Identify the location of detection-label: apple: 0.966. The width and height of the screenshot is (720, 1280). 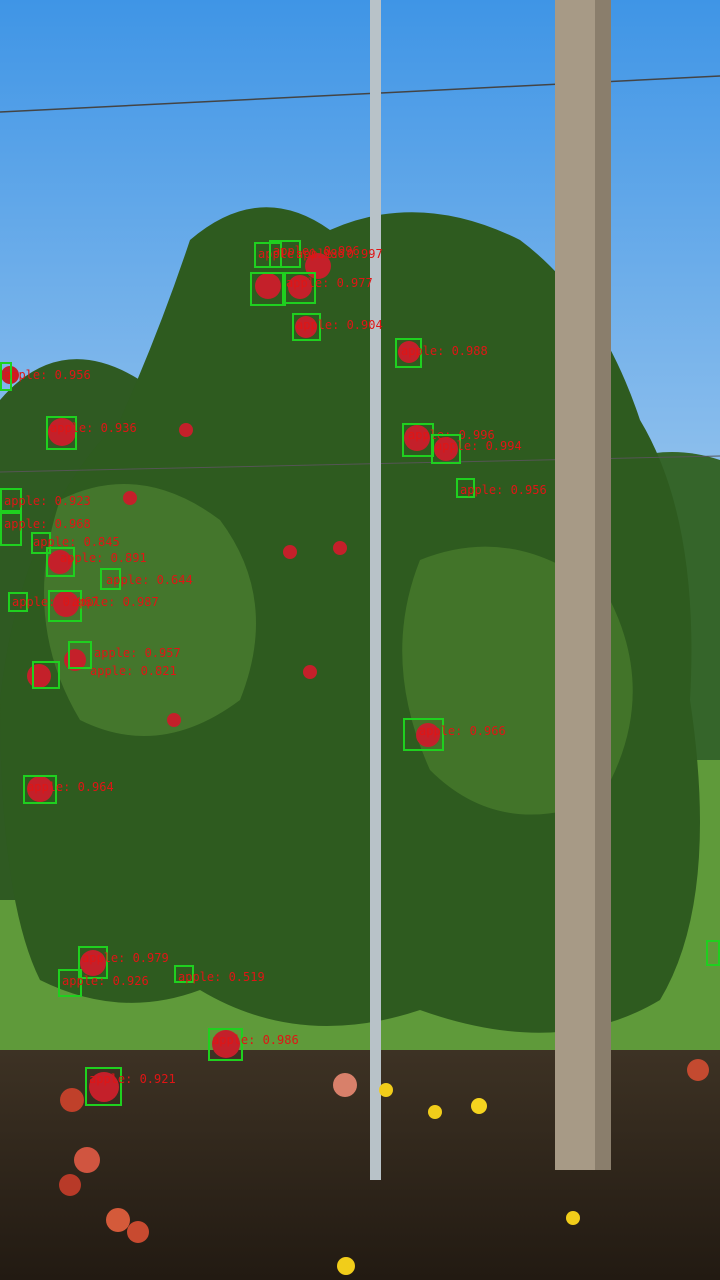
(462, 731).